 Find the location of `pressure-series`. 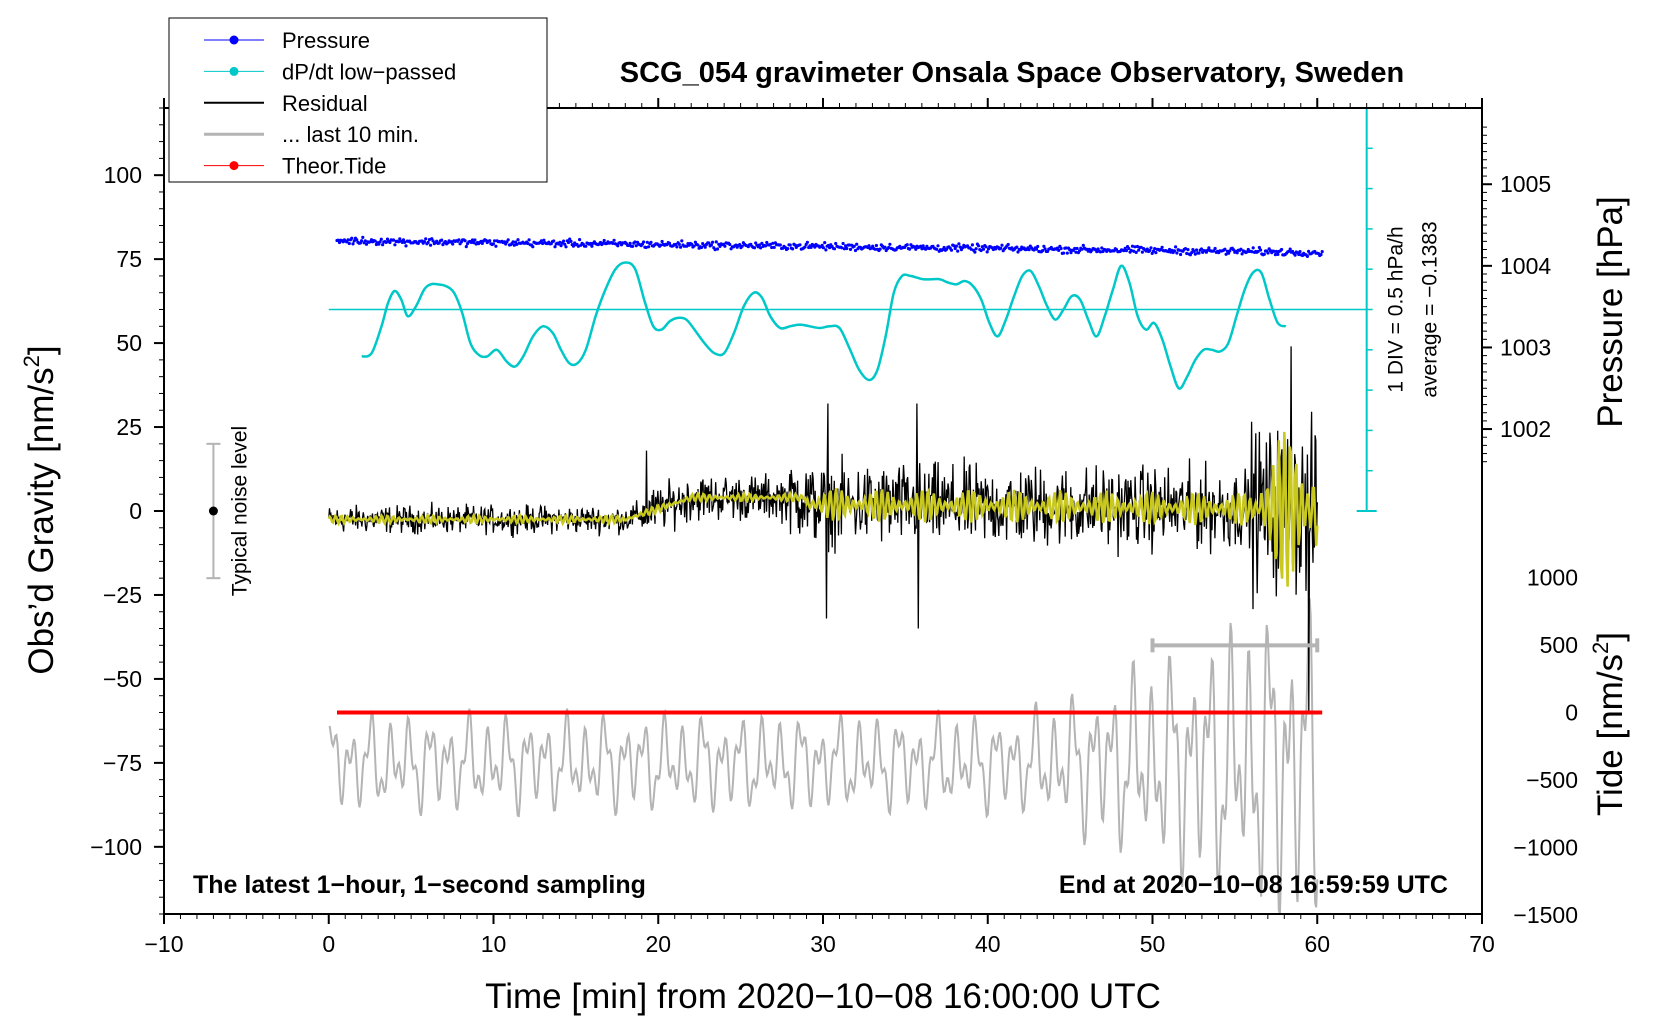

pressure-series is located at coordinates (829, 246).